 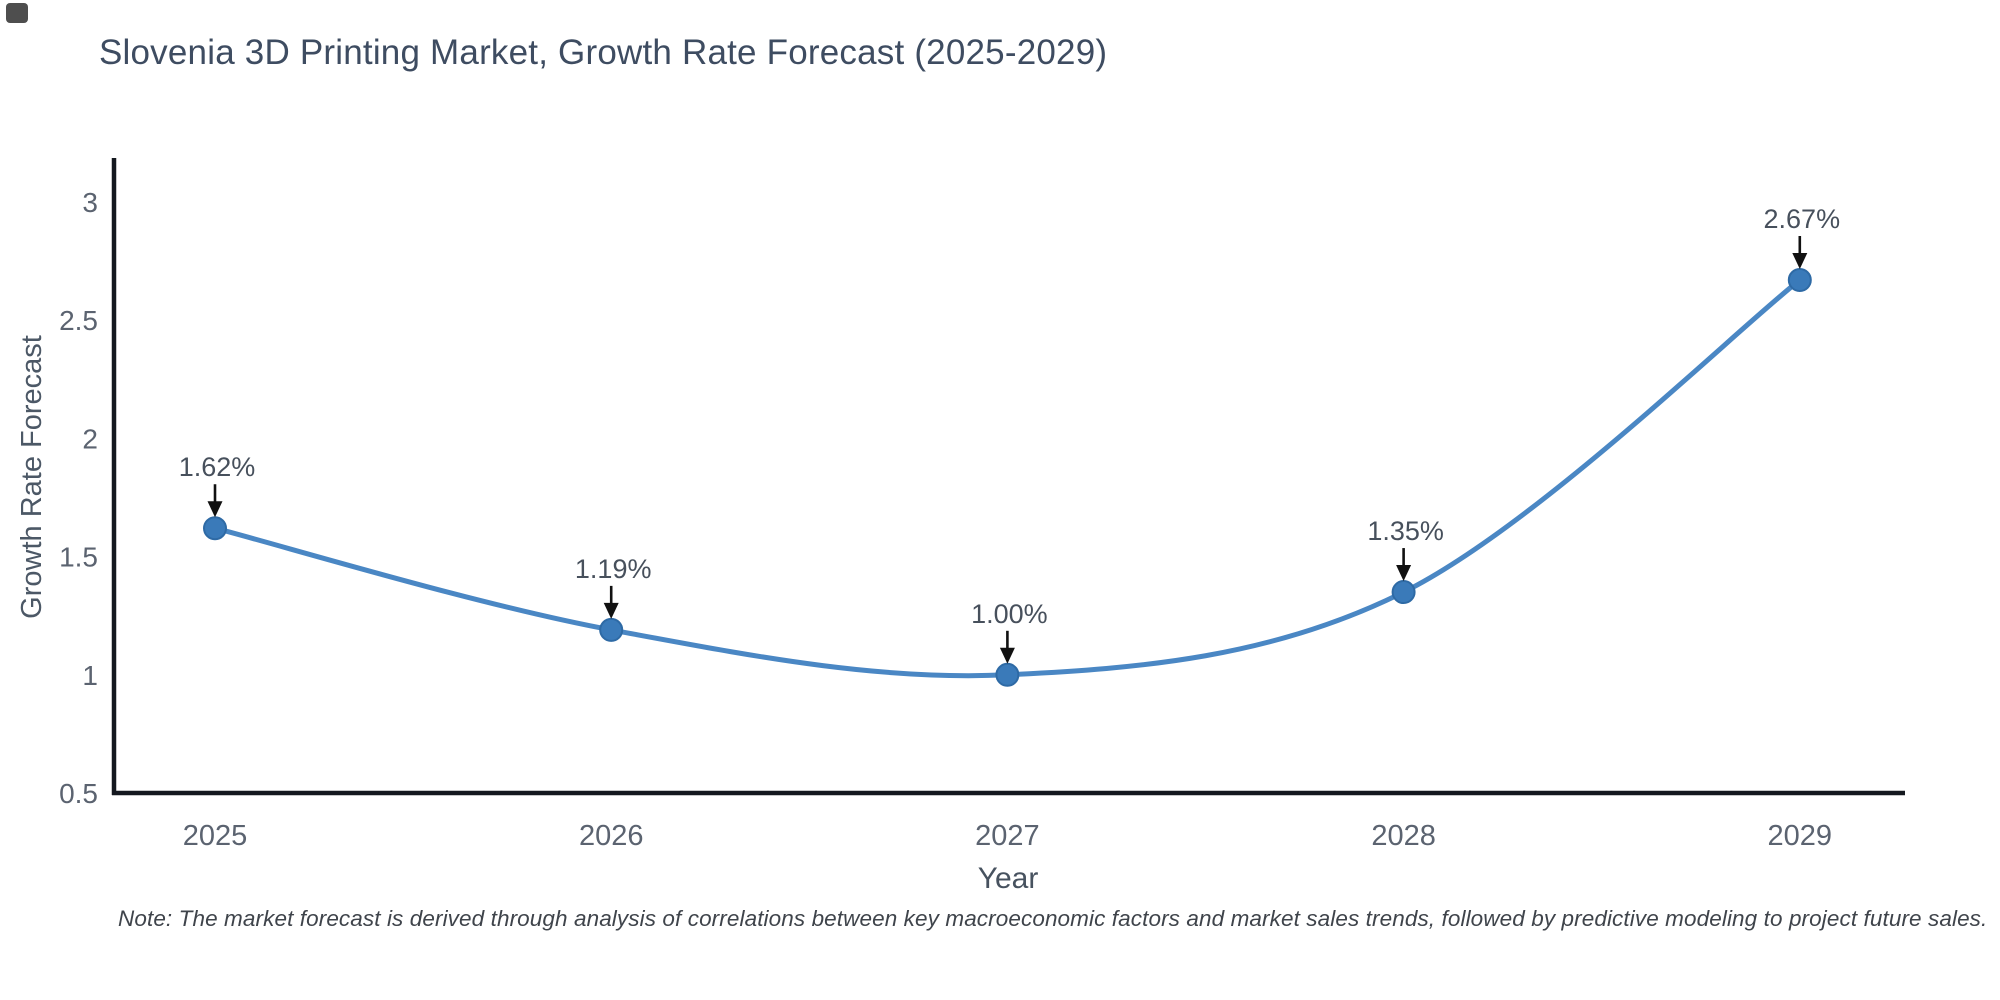 What do you see at coordinates (78, 557) in the screenshot?
I see `y-tick-label: 1.5` at bounding box center [78, 557].